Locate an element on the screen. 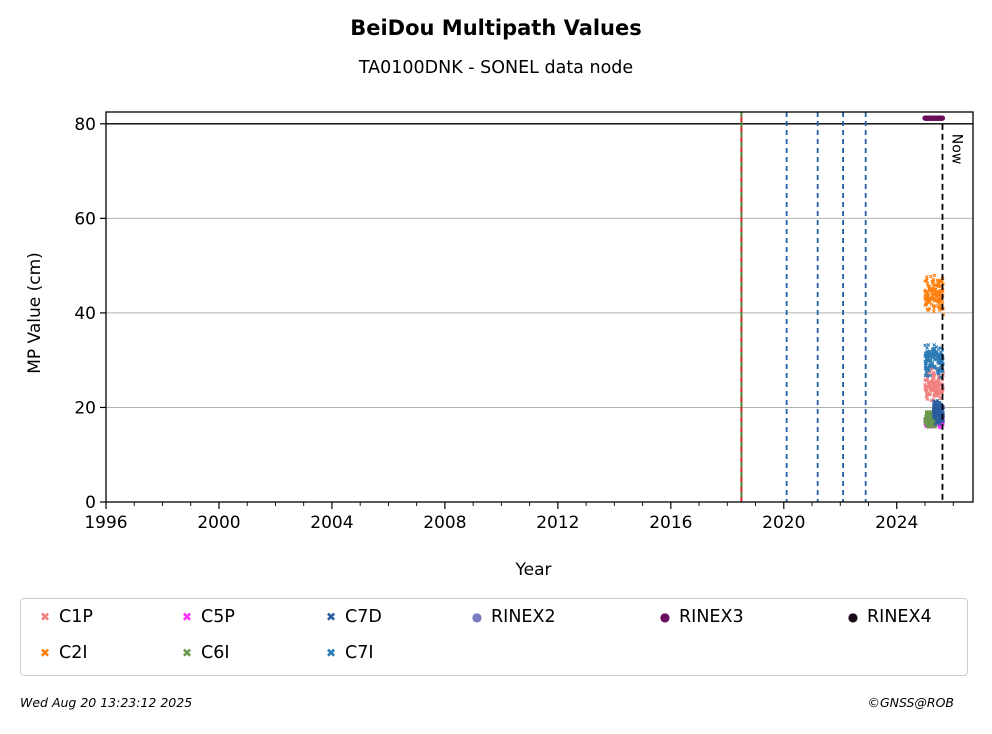  legend-label: RINEX3 is located at coordinates (711, 617).